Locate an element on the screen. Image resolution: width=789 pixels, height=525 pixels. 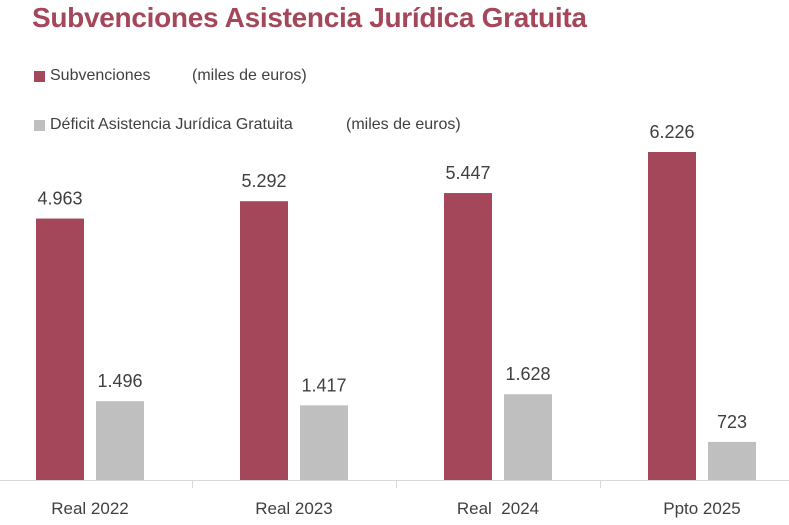
data-label: 1.628 is located at coordinates (527, 374).